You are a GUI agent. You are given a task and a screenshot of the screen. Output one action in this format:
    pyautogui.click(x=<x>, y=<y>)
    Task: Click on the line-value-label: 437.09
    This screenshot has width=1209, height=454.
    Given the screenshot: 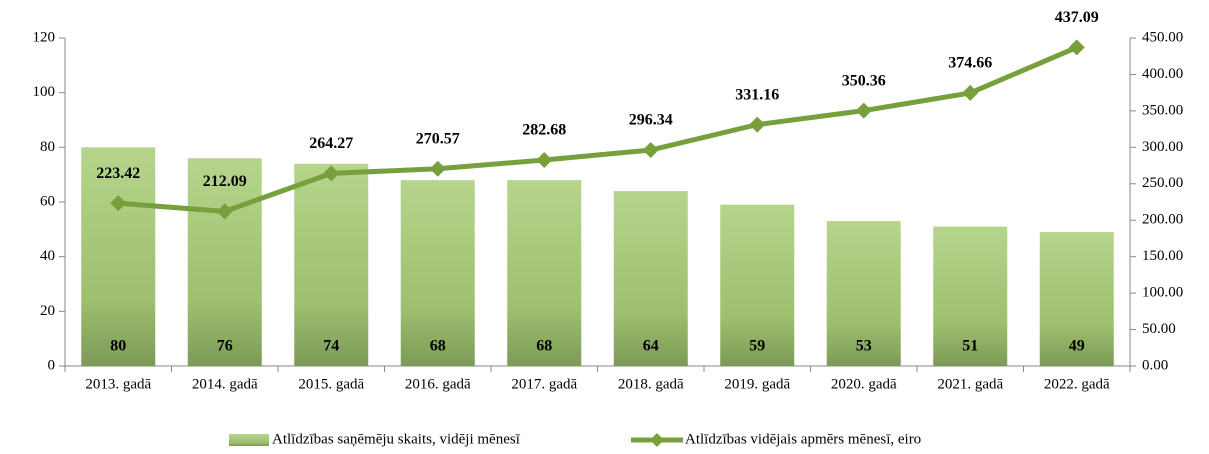 What is the action you would take?
    pyautogui.click(x=1077, y=17)
    